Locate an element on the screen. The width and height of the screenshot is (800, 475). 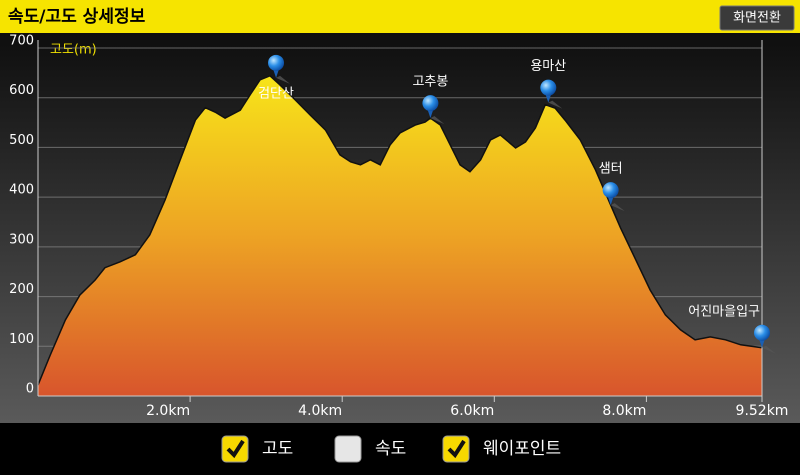
x-tick-label: 4.0km is located at coordinates (320, 411).